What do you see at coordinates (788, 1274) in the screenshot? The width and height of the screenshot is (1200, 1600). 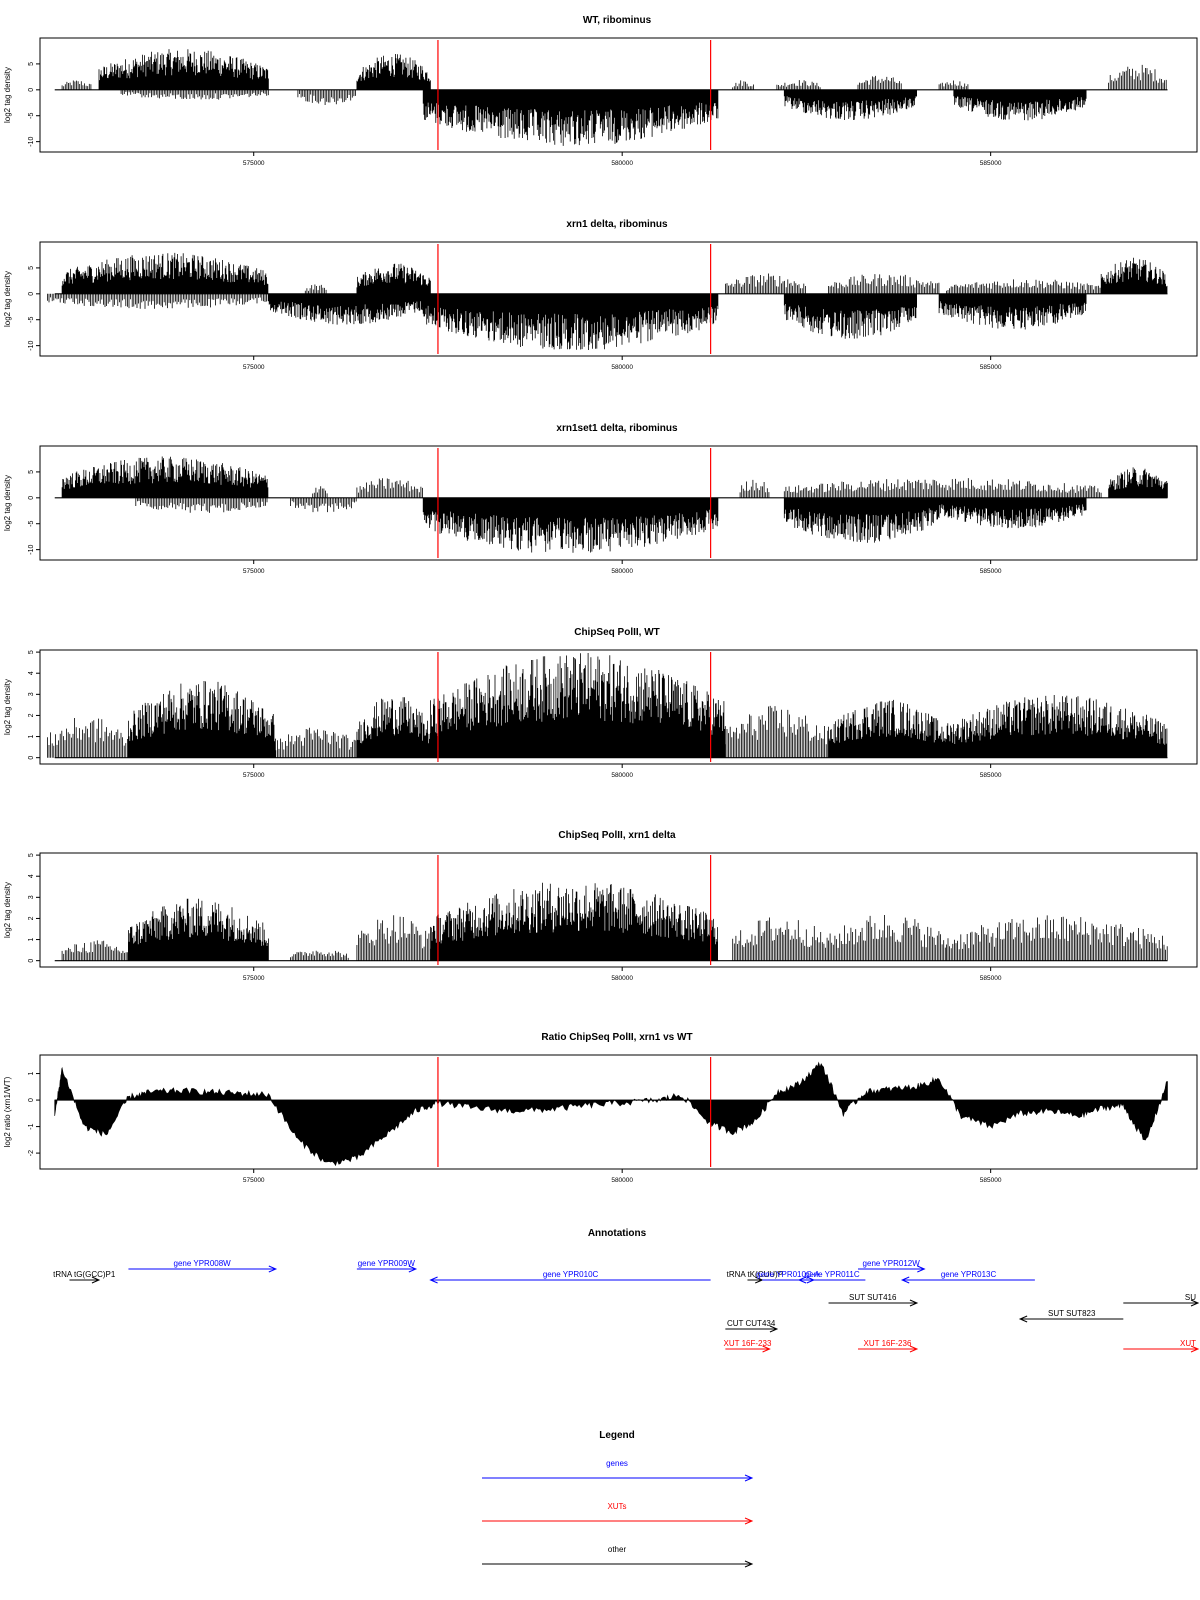 I see `annotation-label: gene YPR010C-A` at bounding box center [788, 1274].